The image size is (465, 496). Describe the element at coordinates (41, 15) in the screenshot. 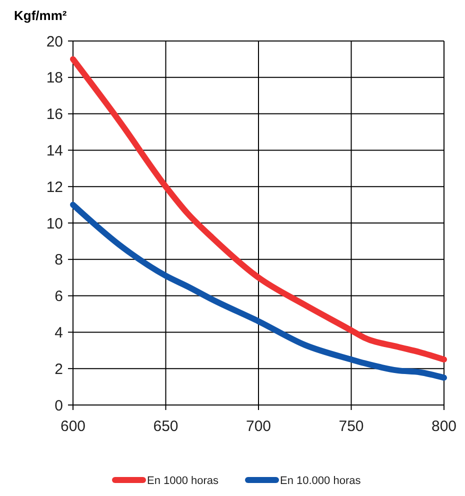

I see `y-axis-title: Kgf/mm²` at that location.